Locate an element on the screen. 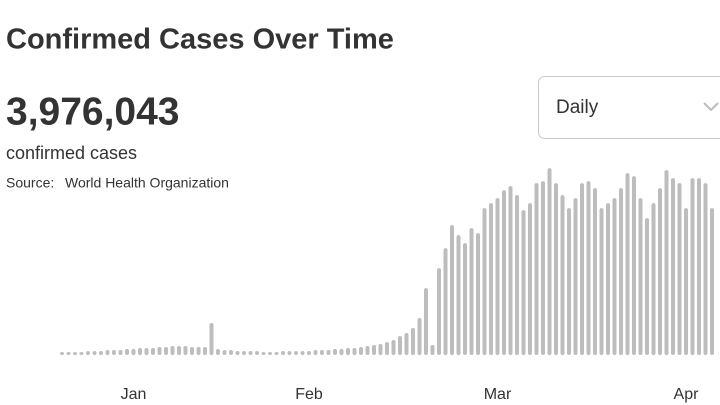 This screenshot has height=405, width=720. x-tick-label: Mar is located at coordinates (498, 394).